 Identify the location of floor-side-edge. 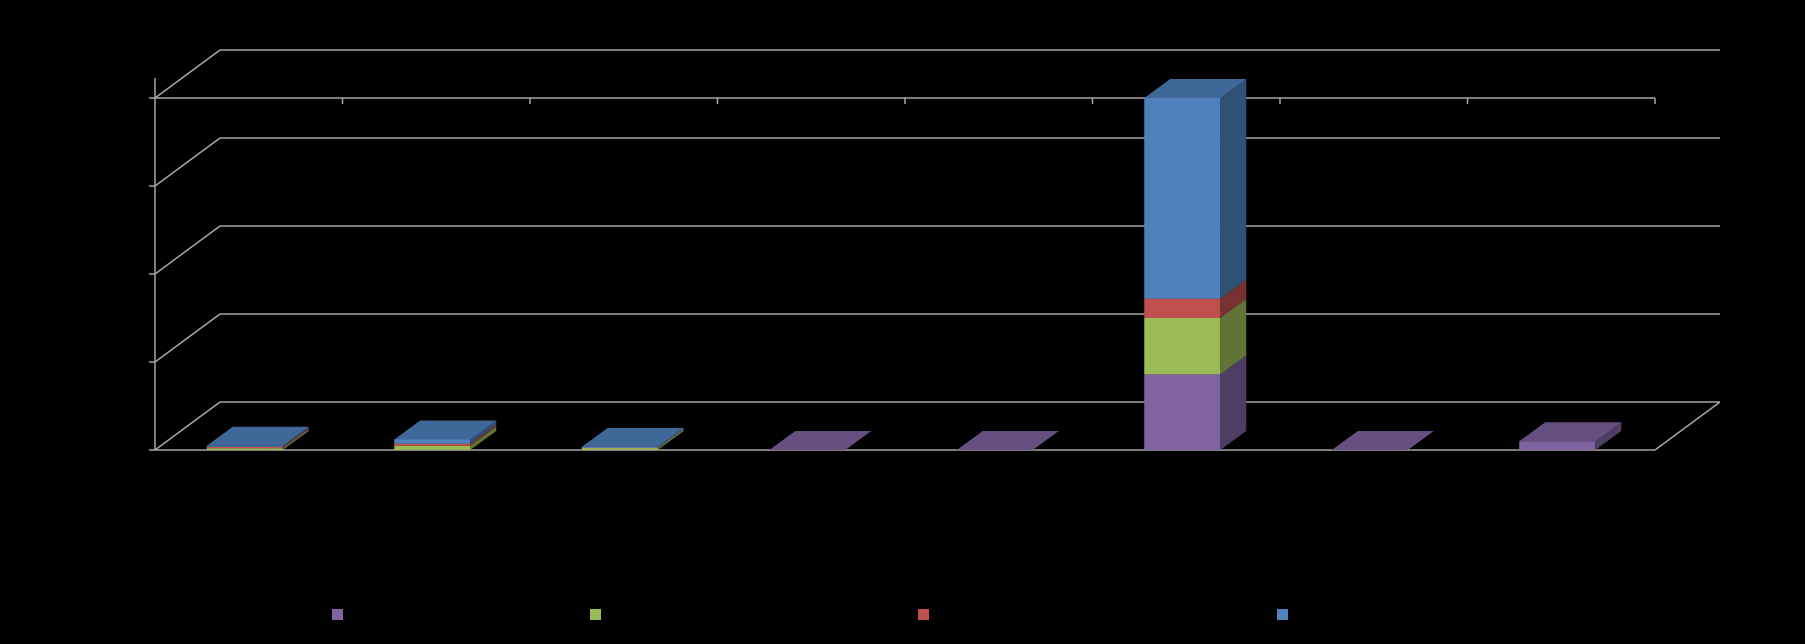
(1687, 426).